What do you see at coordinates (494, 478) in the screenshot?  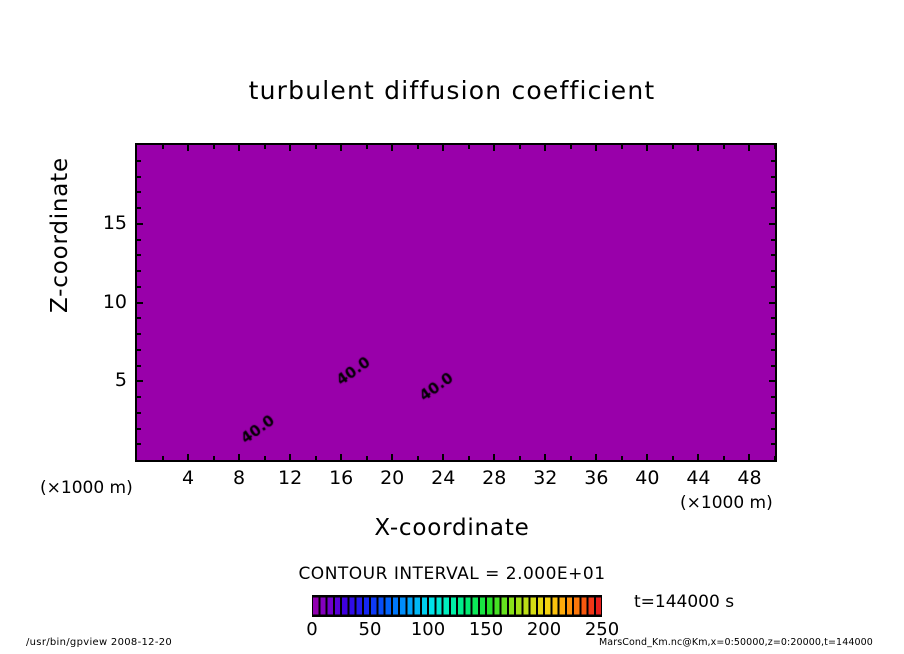 I see `x-axis-tick-label: 28` at bounding box center [494, 478].